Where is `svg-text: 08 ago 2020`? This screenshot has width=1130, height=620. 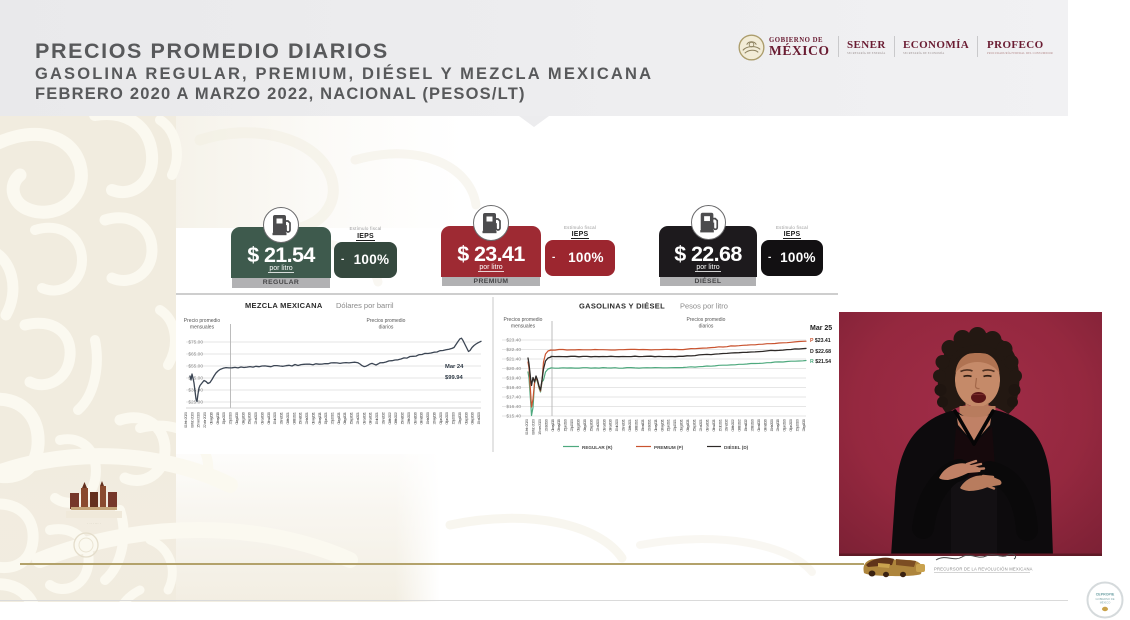 svg-text: 08 ago 2020 is located at coordinates (584, 424).